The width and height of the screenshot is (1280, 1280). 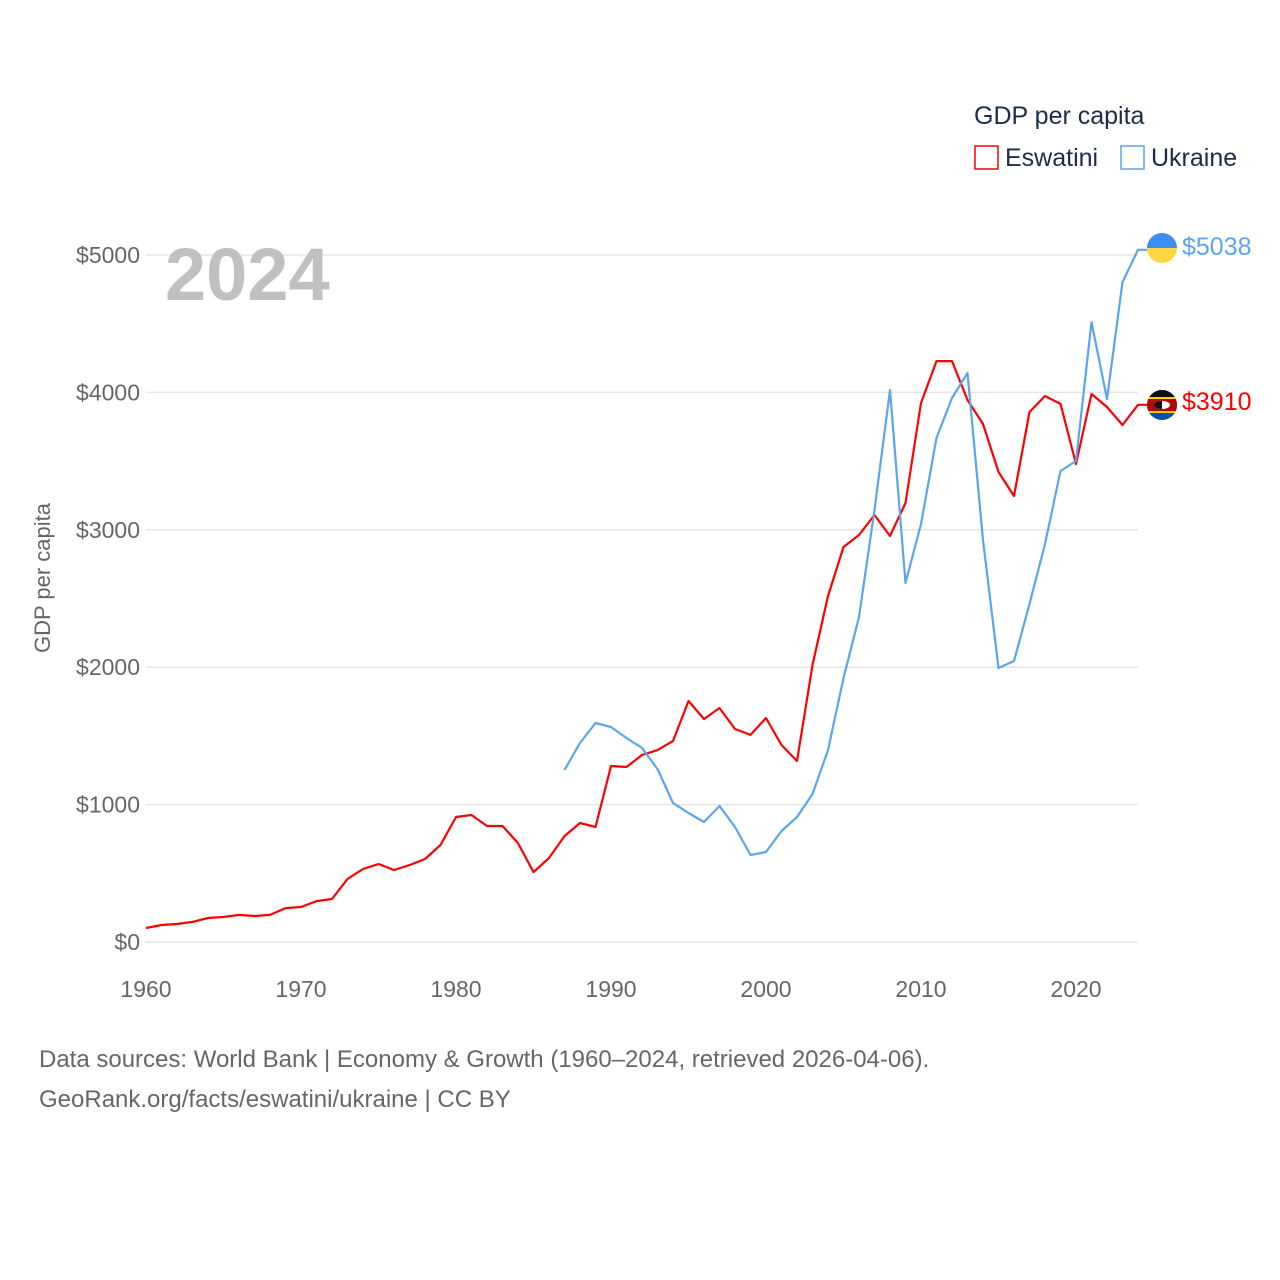 I want to click on ukraine-flag-icon, so click(x=1162, y=248).